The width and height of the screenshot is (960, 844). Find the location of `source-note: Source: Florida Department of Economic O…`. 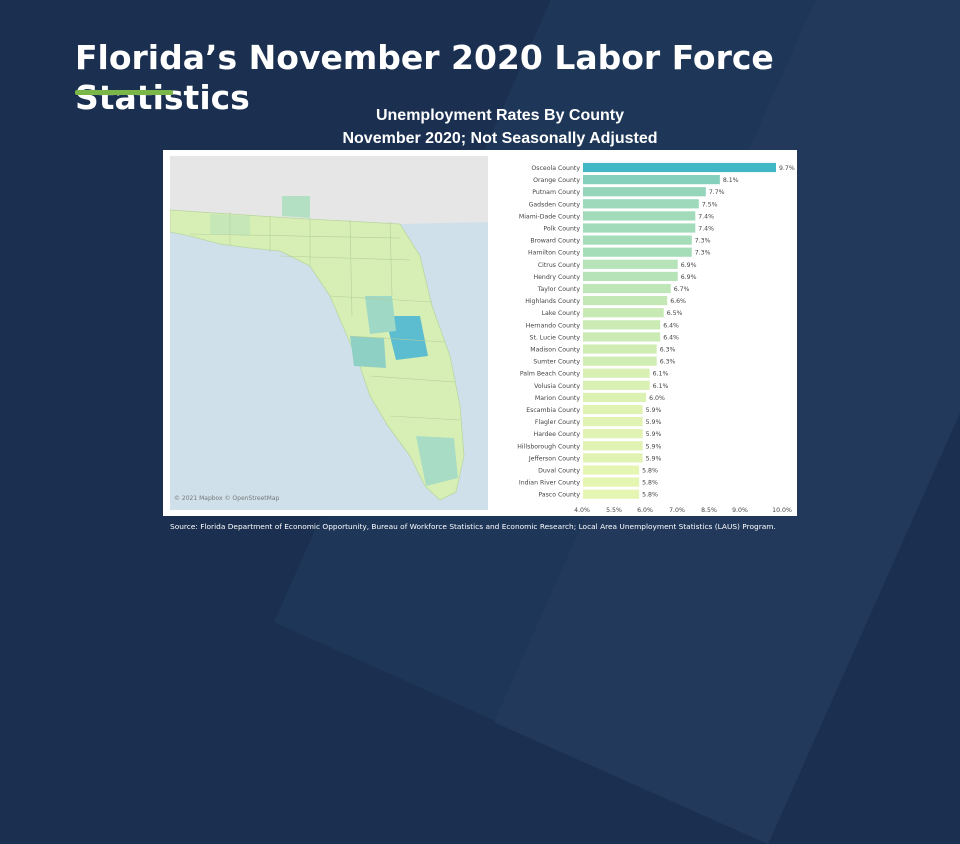

source-note: Source: Florida Department of Economic O… is located at coordinates (473, 526).